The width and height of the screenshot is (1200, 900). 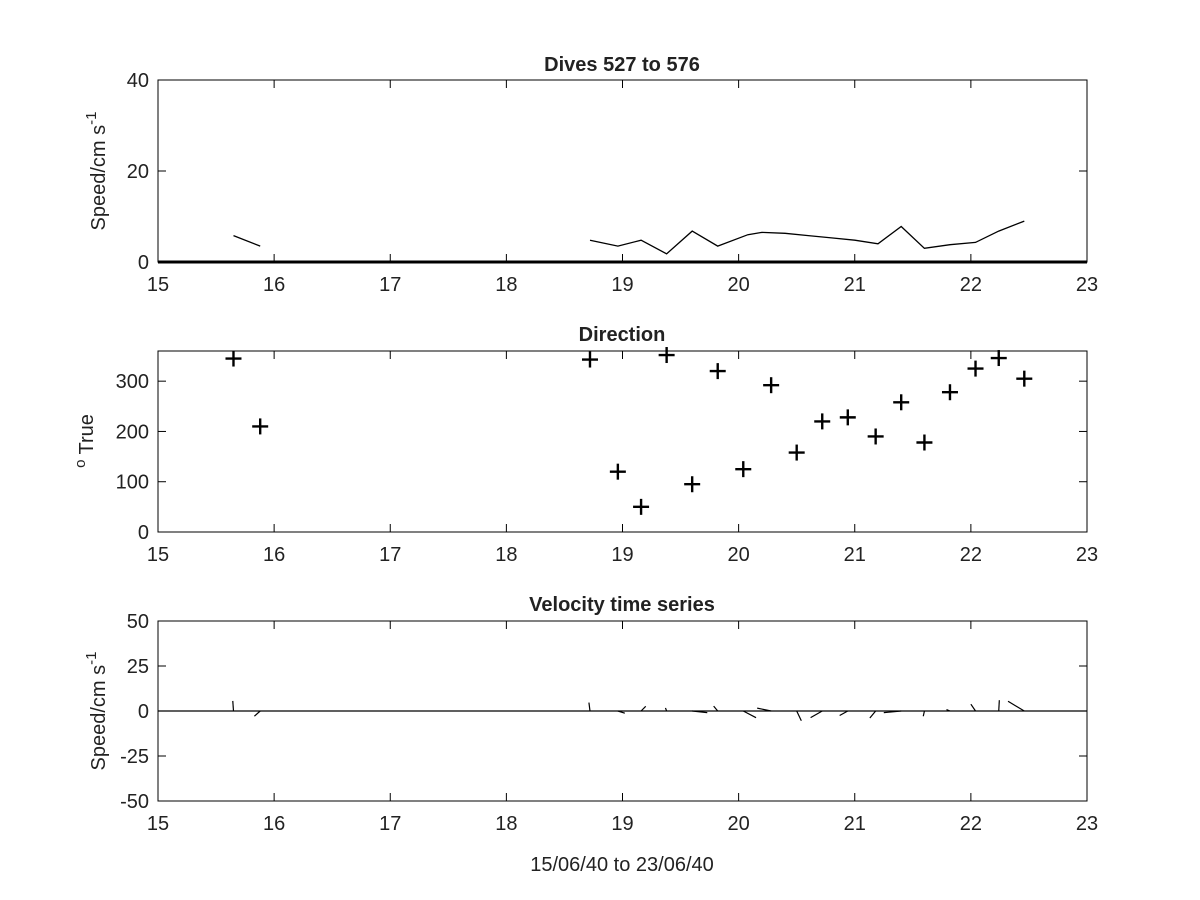 I want to click on velocity-x-tick-label: 21, so click(x=855, y=824).